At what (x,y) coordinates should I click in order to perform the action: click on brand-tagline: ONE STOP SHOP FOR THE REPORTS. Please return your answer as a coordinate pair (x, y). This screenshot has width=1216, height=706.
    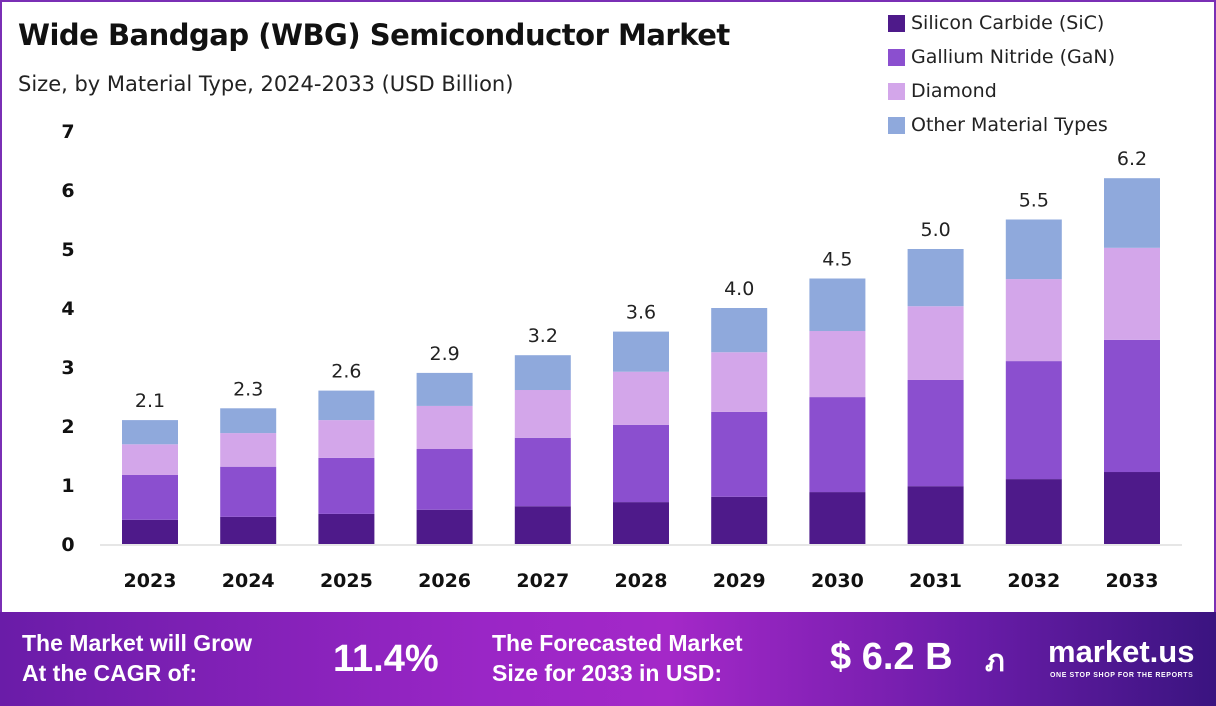
    Looking at the image, I should click on (1122, 675).